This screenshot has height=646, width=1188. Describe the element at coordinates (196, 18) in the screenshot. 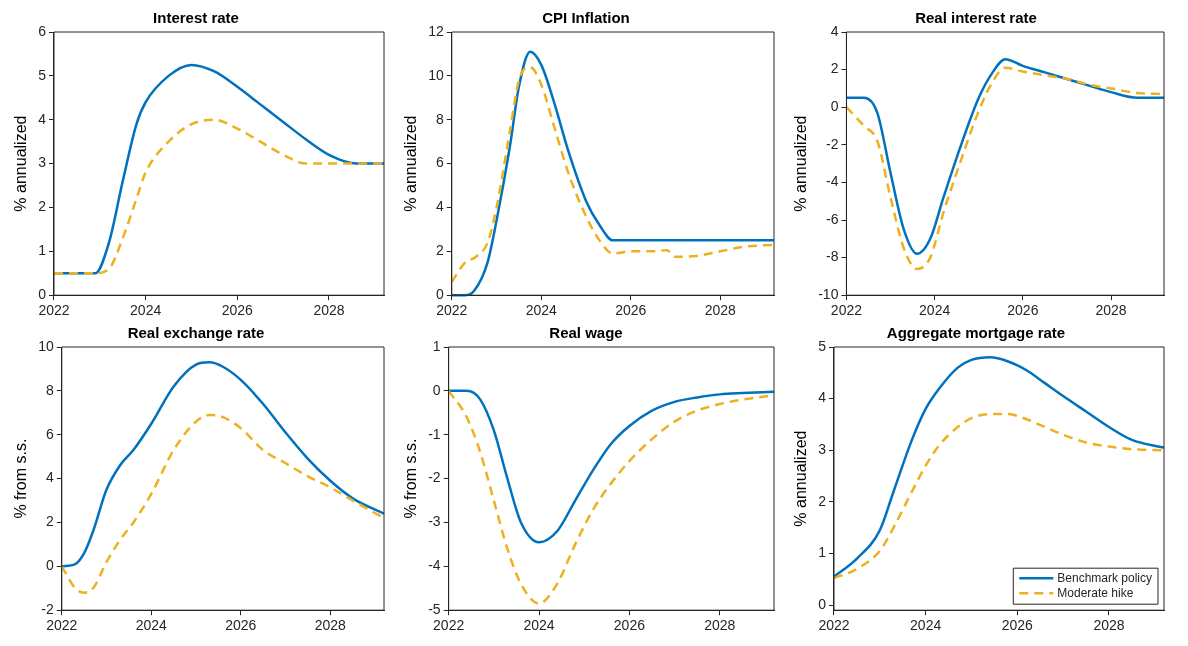

I see `chart-title: Interest rate` at that location.